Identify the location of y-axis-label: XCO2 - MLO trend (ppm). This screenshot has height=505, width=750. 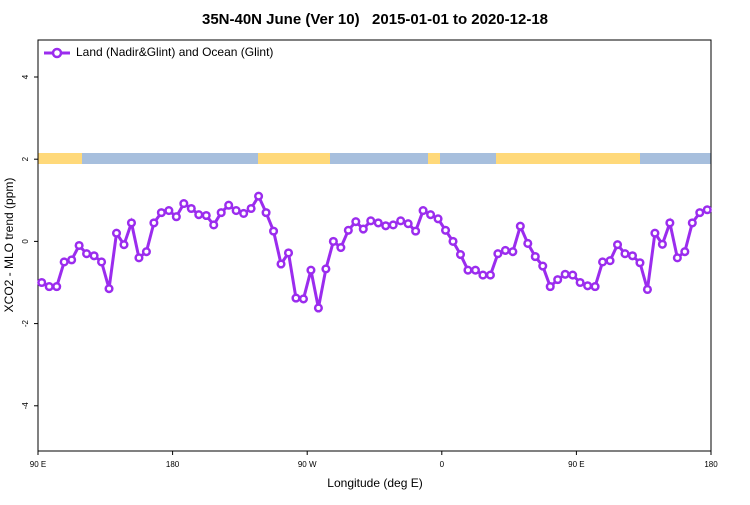
(9, 245).